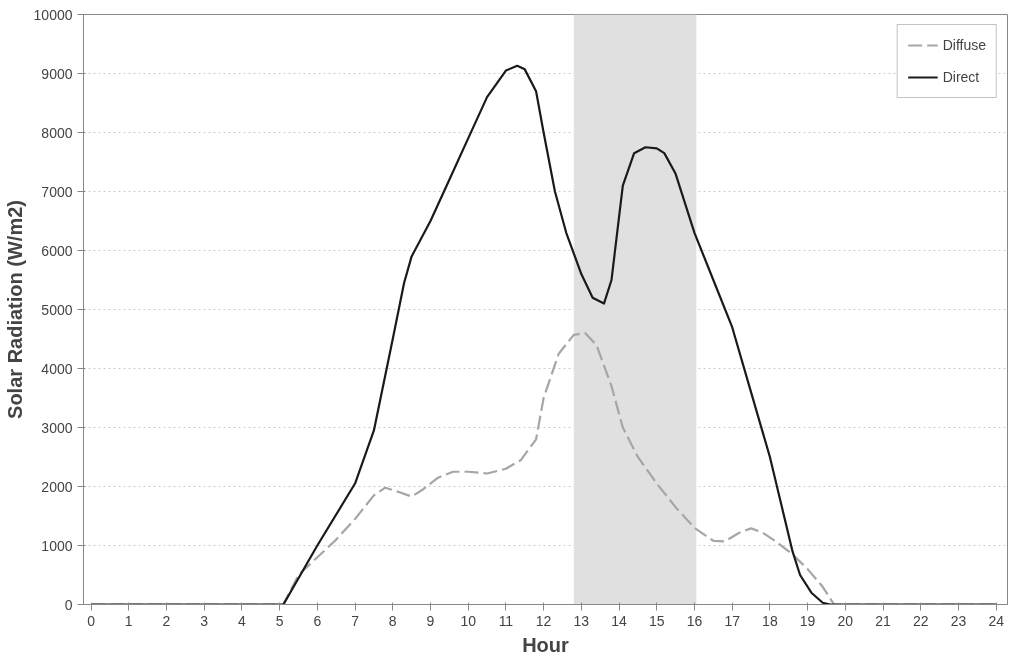 Image resolution: width=1019 pixels, height=662 pixels. What do you see at coordinates (57, 545) in the screenshot?
I see `y-tick-label: 1000` at bounding box center [57, 545].